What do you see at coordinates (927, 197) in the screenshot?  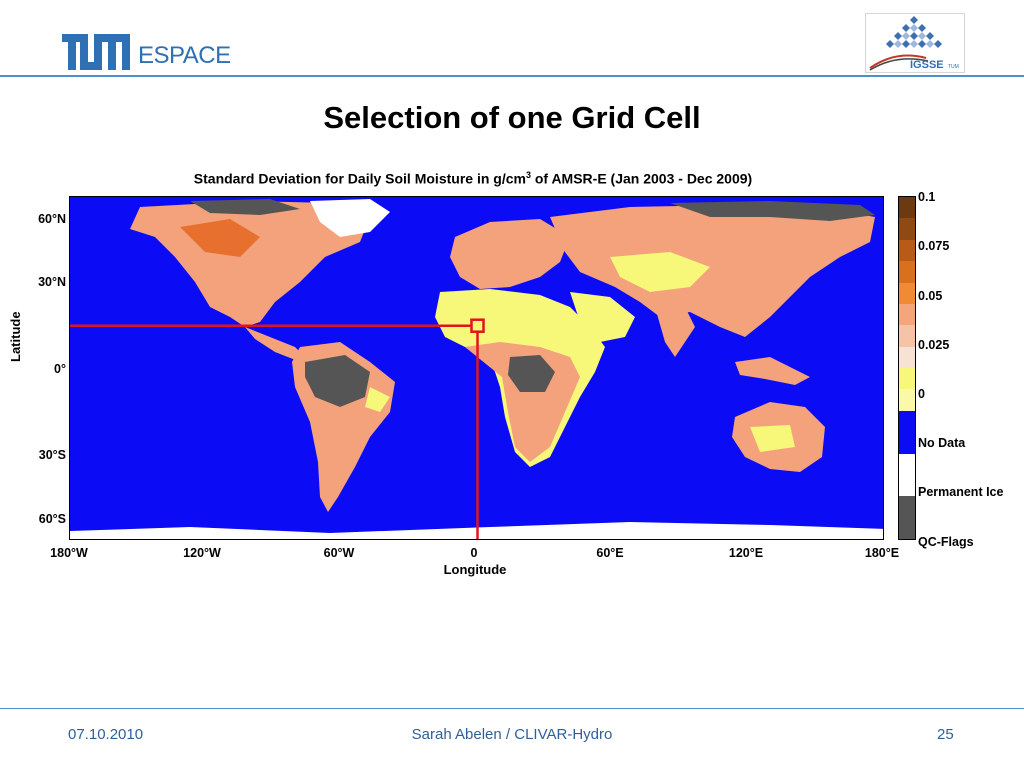 I see `colorbar-label-0-1: 0.1` at bounding box center [927, 197].